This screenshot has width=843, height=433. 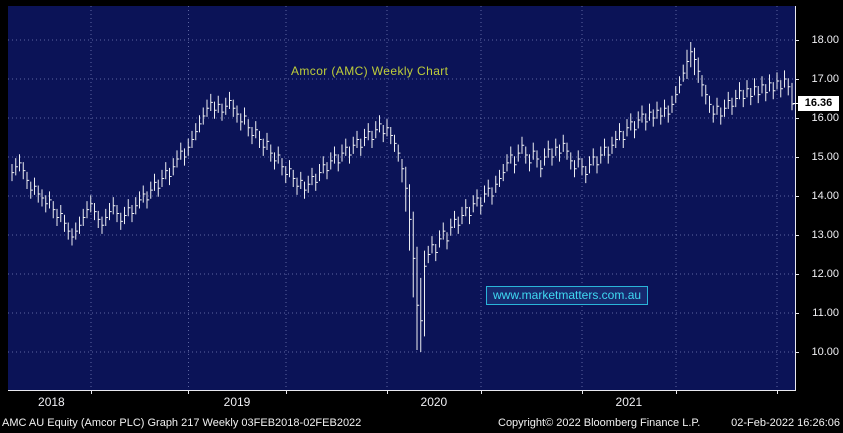 I want to click on x-axis-year-label: 2019, so click(x=237, y=402).